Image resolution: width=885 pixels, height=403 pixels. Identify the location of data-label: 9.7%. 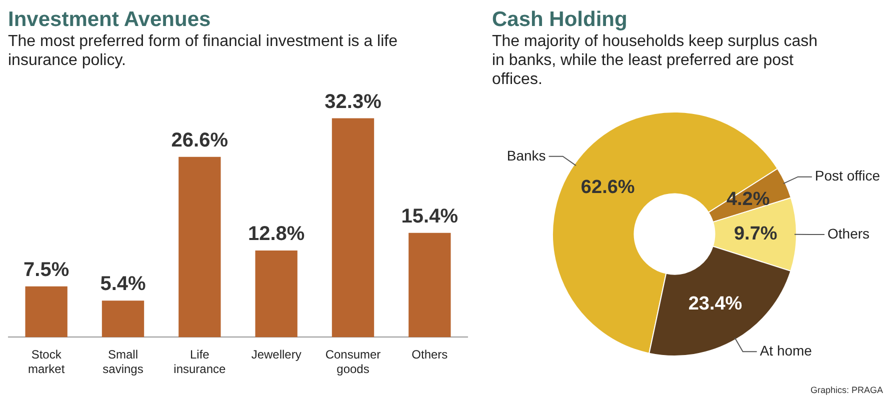
(756, 234).